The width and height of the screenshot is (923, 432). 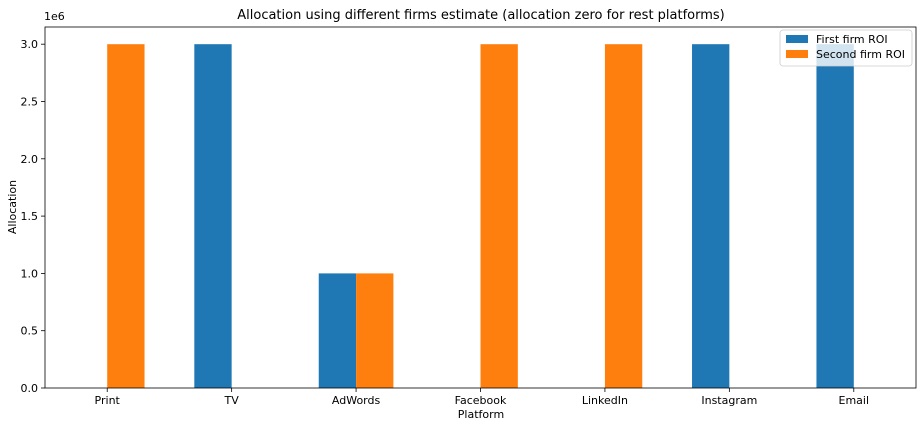 What do you see at coordinates (12, 207) in the screenshot?
I see `y-axis-label: Allocation` at bounding box center [12, 207].